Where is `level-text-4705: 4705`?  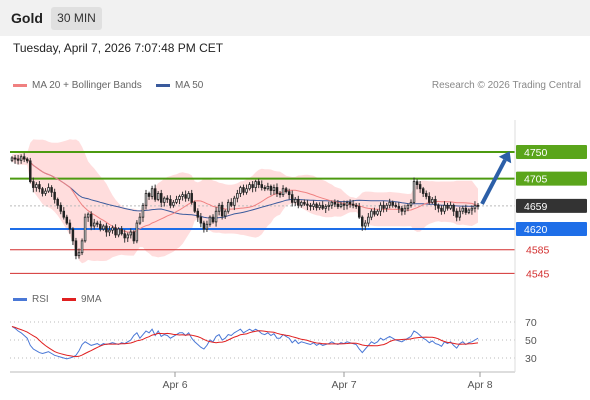 level-text-4705: 4705 is located at coordinates (536, 180).